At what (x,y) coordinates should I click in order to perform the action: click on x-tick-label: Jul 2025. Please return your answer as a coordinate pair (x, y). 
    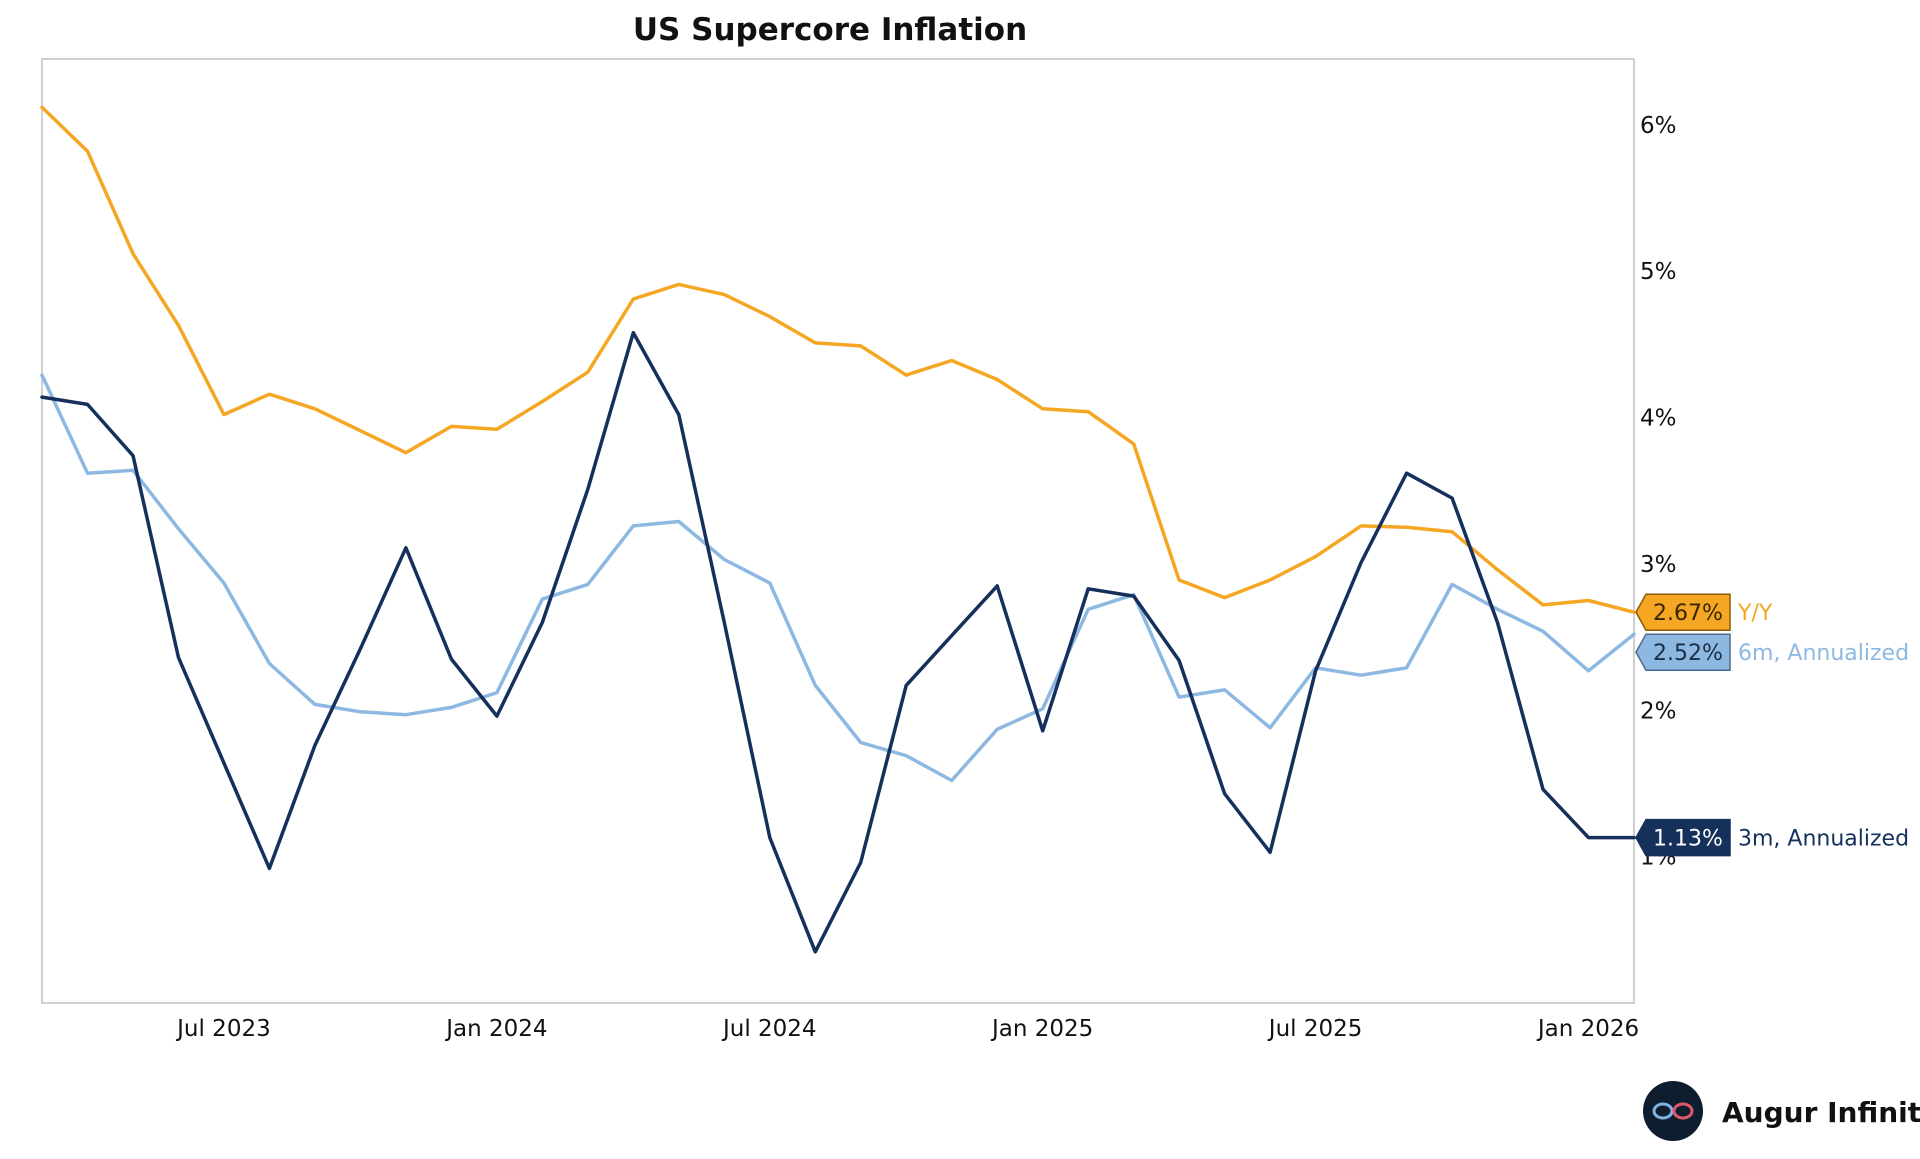
    Looking at the image, I should click on (1315, 1029).